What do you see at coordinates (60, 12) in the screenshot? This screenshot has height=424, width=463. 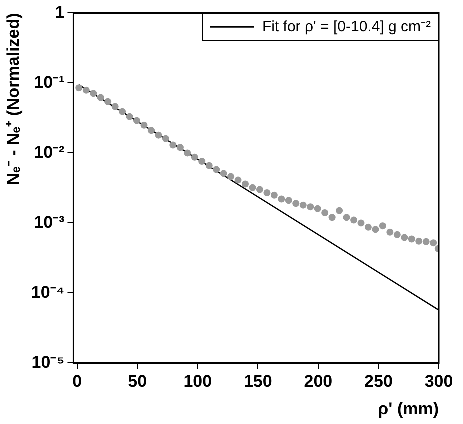 I see `y-tick-label: 1` at bounding box center [60, 12].